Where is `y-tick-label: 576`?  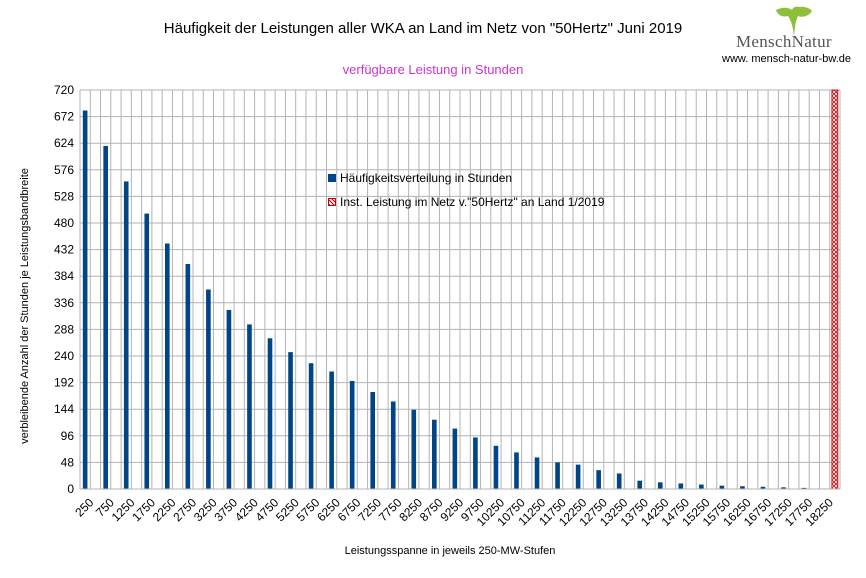
y-tick-label: 576 is located at coordinates (64, 170).